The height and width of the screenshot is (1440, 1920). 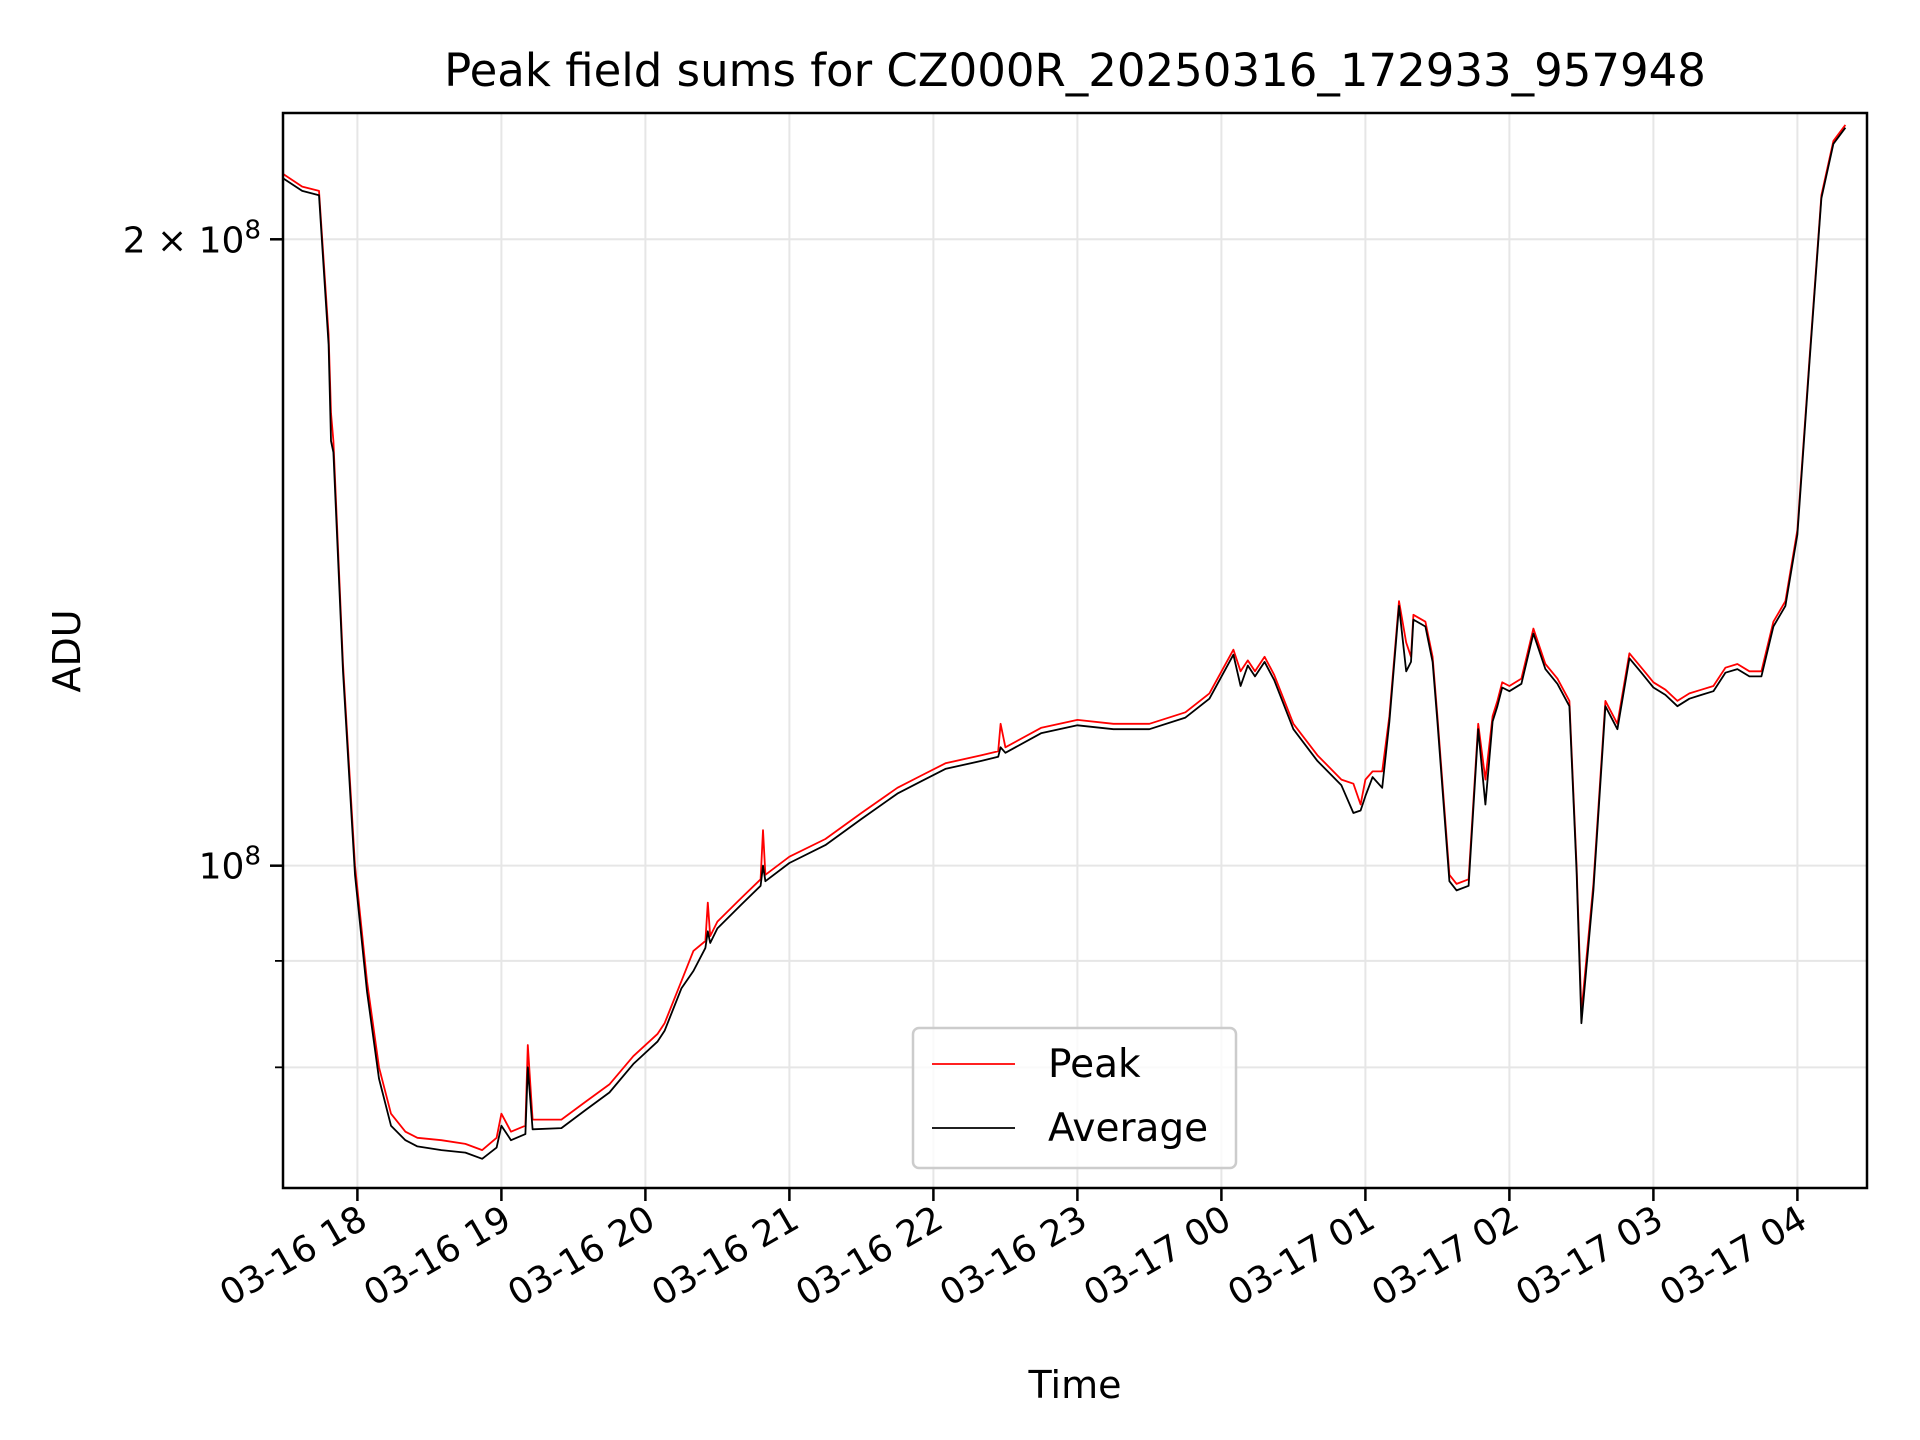 I want to click on legend-box, so click(x=1074, y=1098).